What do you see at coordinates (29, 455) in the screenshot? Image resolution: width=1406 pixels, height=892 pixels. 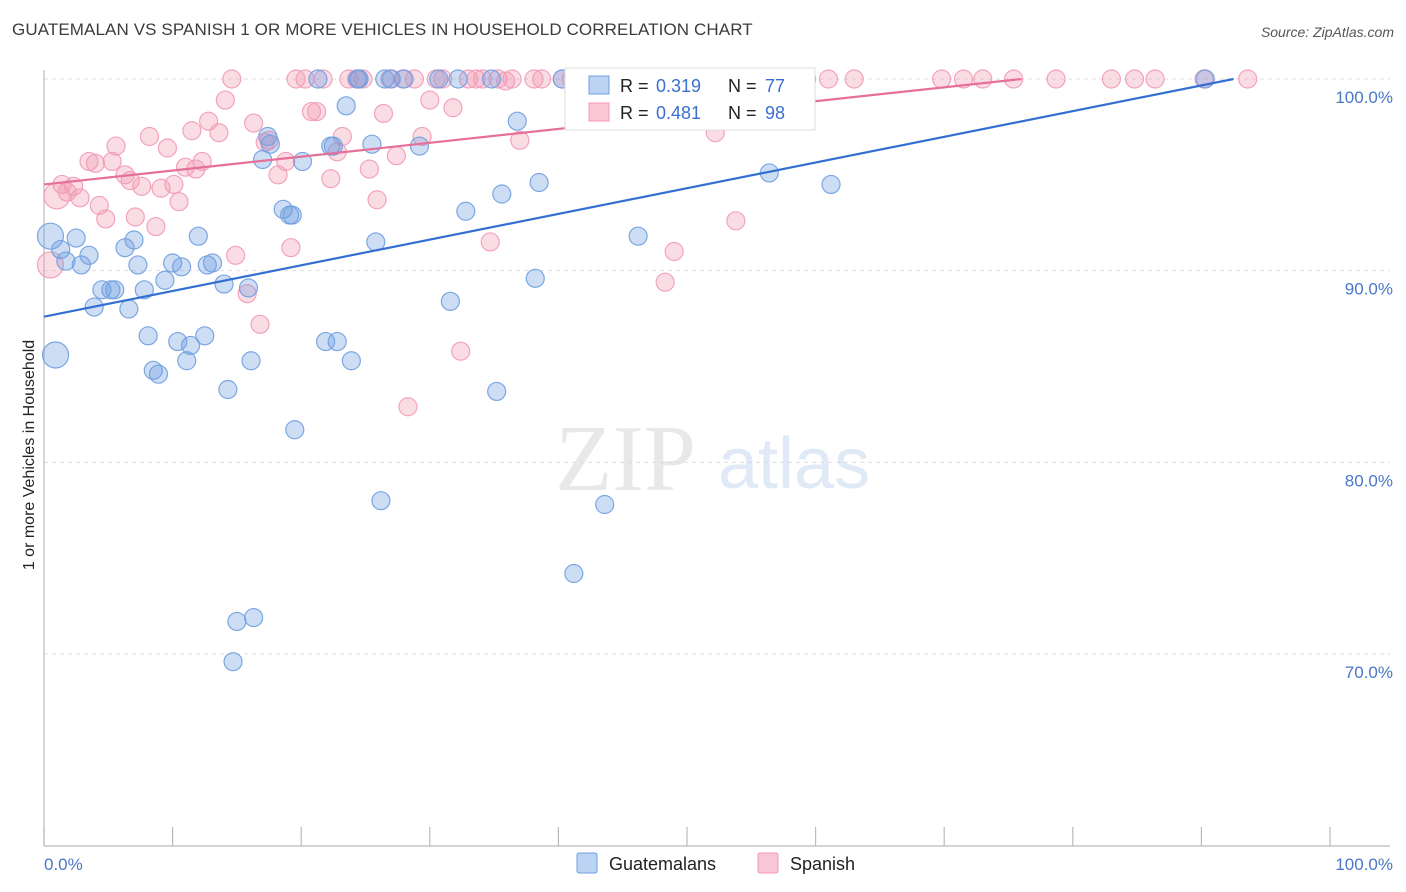 I see `y-axis-label: 1 or more Vehicles in Household` at bounding box center [29, 455].